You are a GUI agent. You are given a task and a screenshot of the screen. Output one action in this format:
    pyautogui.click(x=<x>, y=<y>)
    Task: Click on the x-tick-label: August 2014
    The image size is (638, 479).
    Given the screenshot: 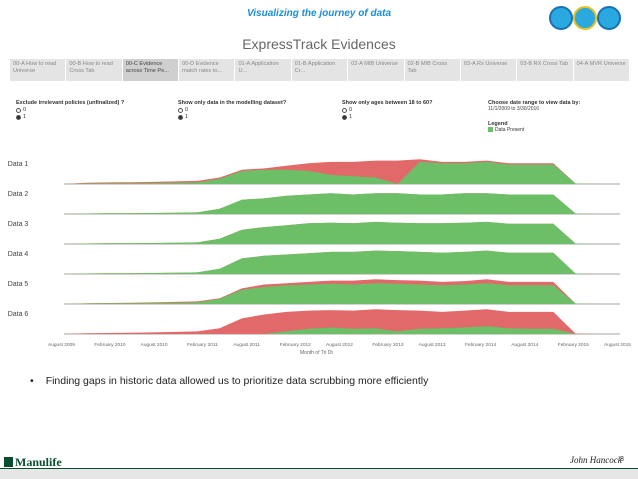 What is the action you would take?
    pyautogui.click(x=525, y=345)
    